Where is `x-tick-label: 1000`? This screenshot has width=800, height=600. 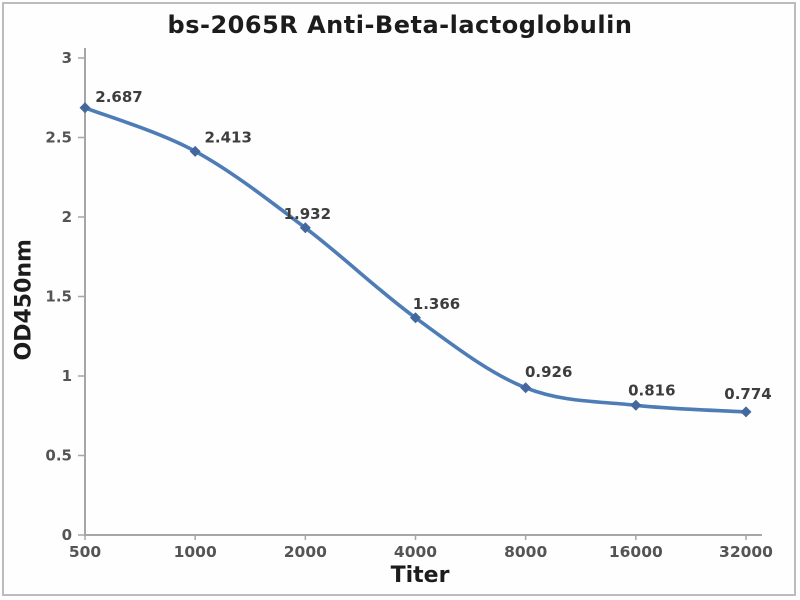 x-tick-label: 1000 is located at coordinates (195, 552).